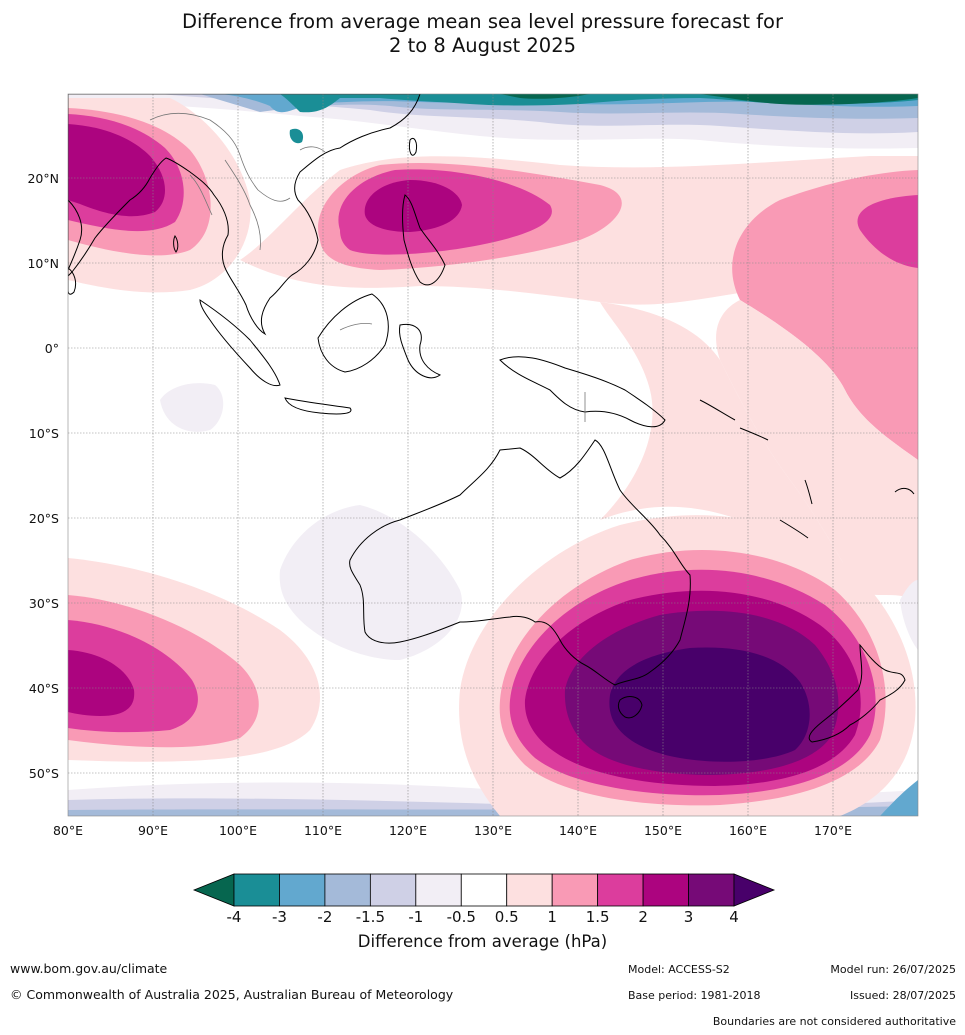  I want to click on latitude-labels: 20°N 10°N 0° 10°S 20°S 30°S 40°S 50°S, so click(43, 476).